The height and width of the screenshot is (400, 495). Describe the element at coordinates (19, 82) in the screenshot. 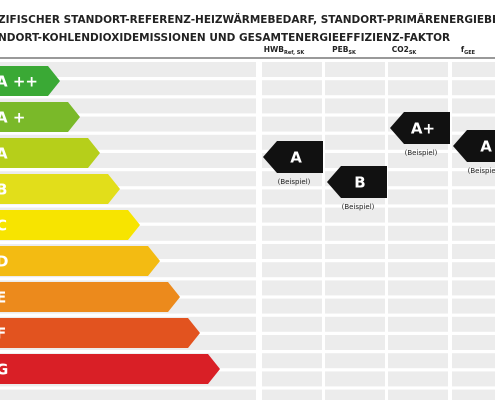

I see `class-label: A ++` at that location.